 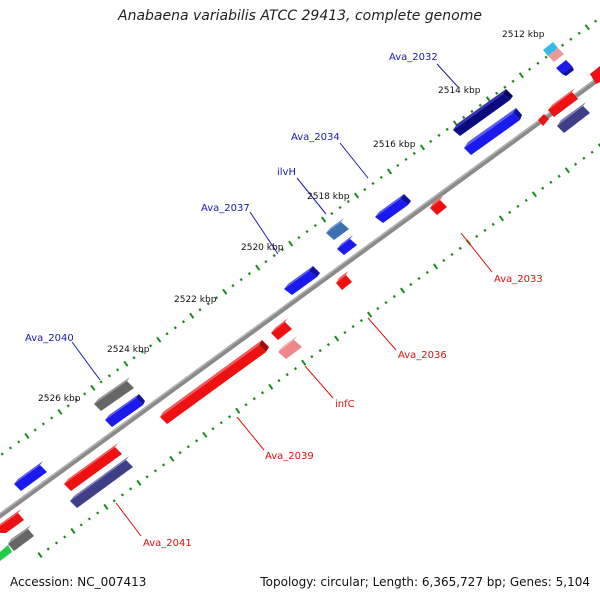 I want to click on gene-label: Ava_2041, so click(x=167, y=543).